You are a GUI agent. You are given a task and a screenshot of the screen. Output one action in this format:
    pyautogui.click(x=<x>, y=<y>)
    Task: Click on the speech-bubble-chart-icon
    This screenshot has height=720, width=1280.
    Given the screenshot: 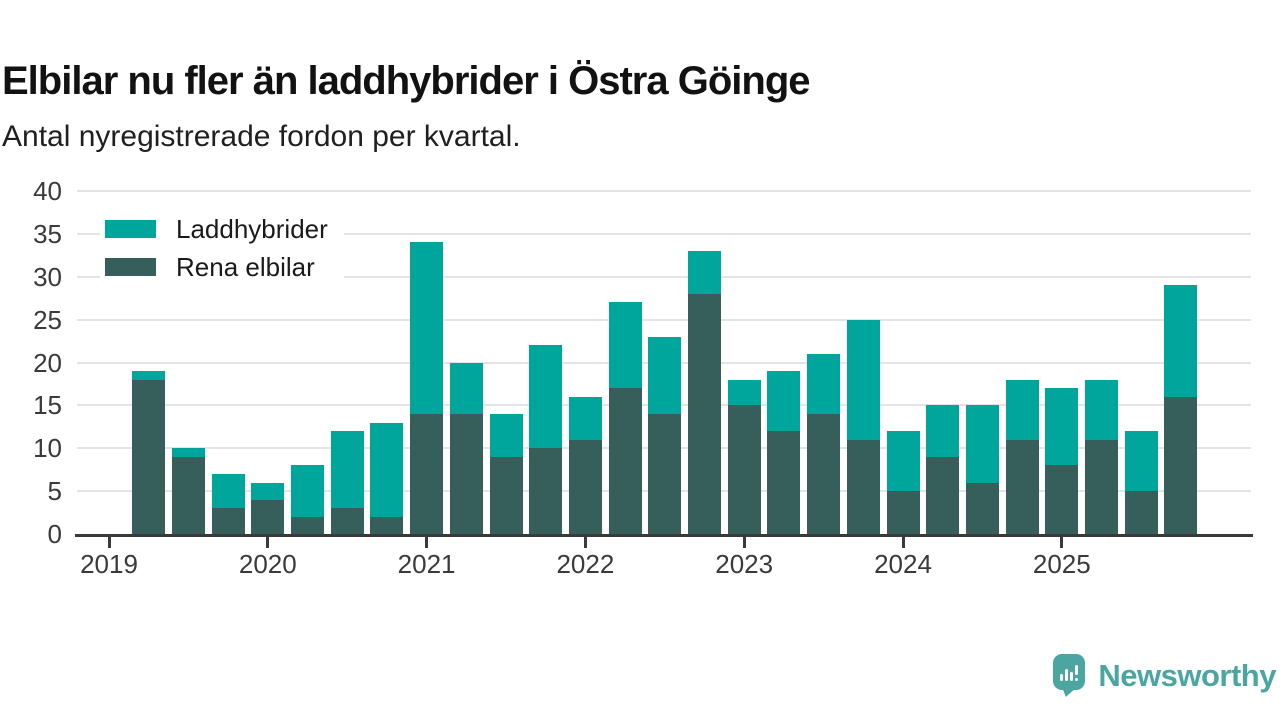 What is the action you would take?
    pyautogui.click(x=1069, y=672)
    